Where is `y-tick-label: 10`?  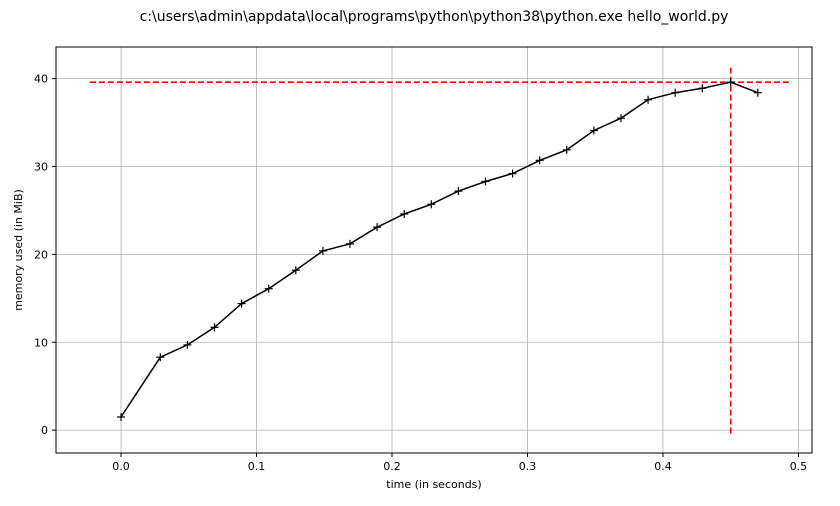
y-tick-label: 10 is located at coordinates (41, 342).